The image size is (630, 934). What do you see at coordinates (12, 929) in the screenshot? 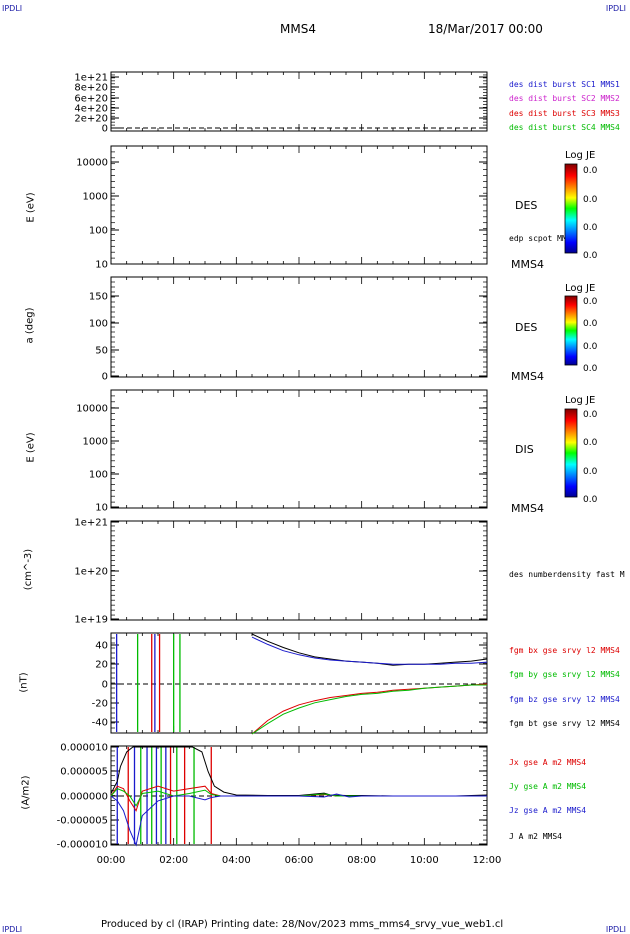
I see `corner-label-bottom-left: IPDLI` at bounding box center [12, 929].